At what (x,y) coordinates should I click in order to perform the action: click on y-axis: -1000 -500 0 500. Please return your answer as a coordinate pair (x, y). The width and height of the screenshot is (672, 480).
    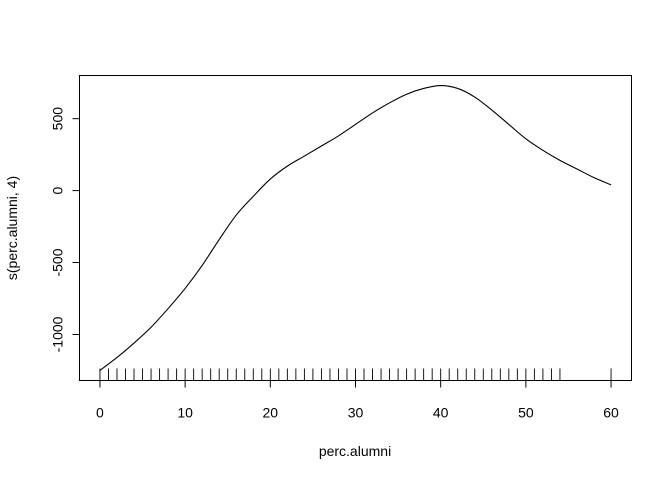
    Looking at the image, I should click on (65, 229).